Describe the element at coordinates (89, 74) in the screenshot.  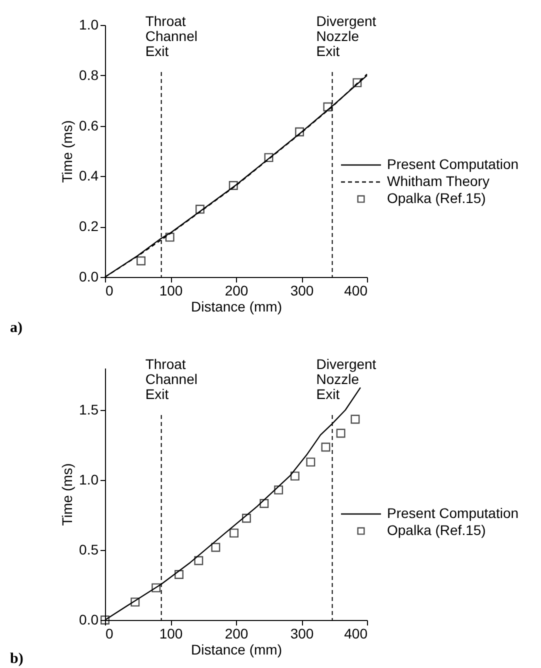
I see `y-tick-label: 0.8` at that location.